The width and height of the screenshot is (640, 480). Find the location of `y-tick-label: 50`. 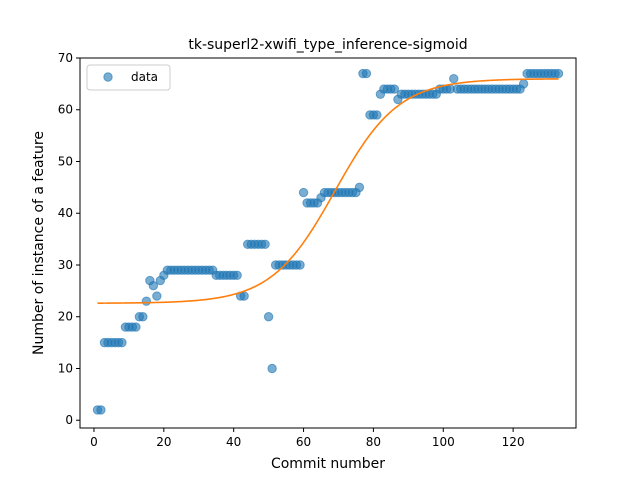

y-tick-label: 50 is located at coordinates (65, 161).